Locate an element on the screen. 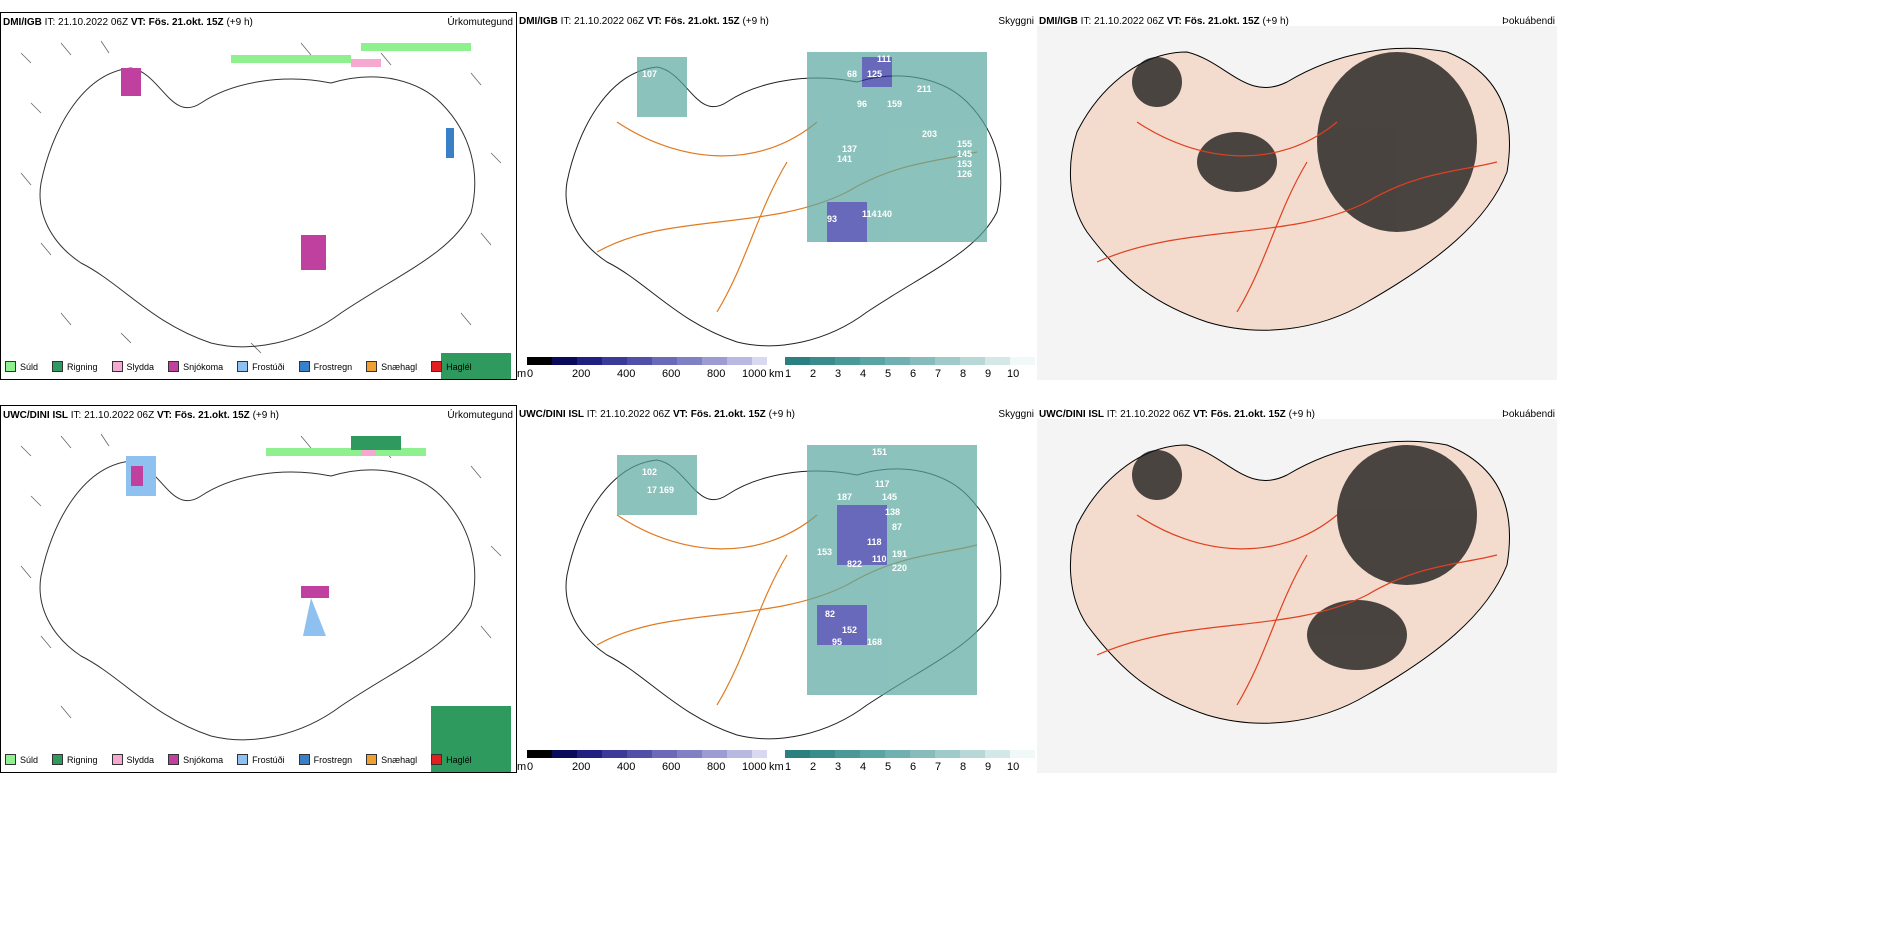 This screenshot has height=950, width=1900. svg-text: 155 is located at coordinates (964, 144).